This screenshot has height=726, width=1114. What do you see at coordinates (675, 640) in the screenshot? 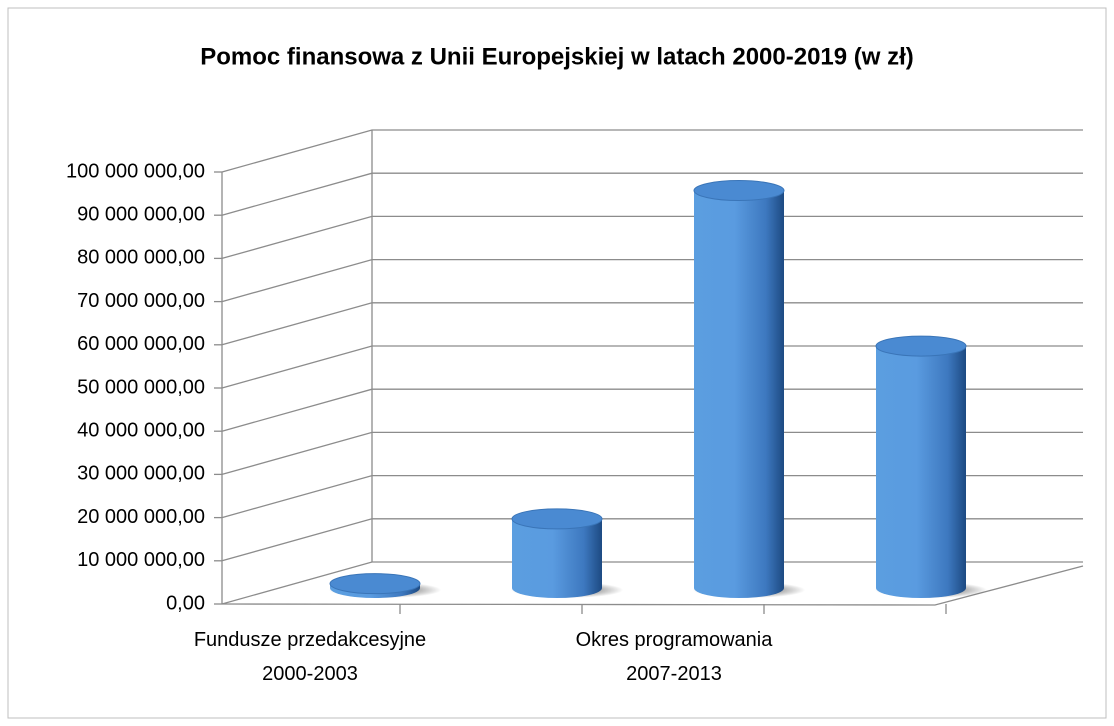
I see `x-tick-label-line: Okres programowania` at bounding box center [675, 640].